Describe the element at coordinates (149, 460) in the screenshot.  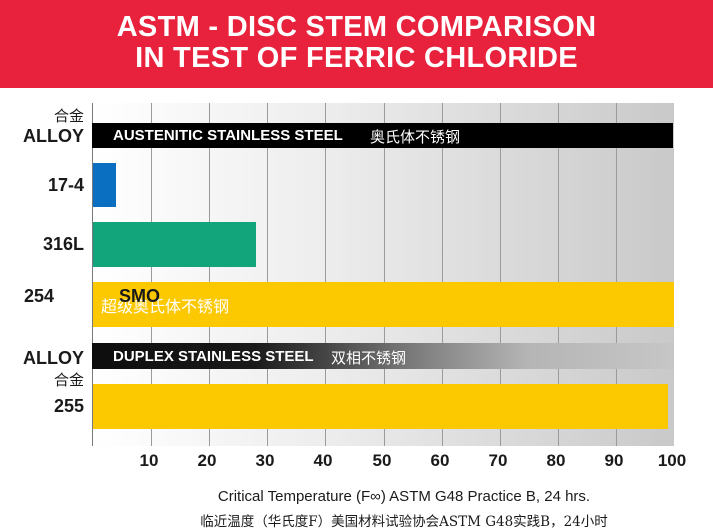
I see `x-tick-label-10: 10` at that location.